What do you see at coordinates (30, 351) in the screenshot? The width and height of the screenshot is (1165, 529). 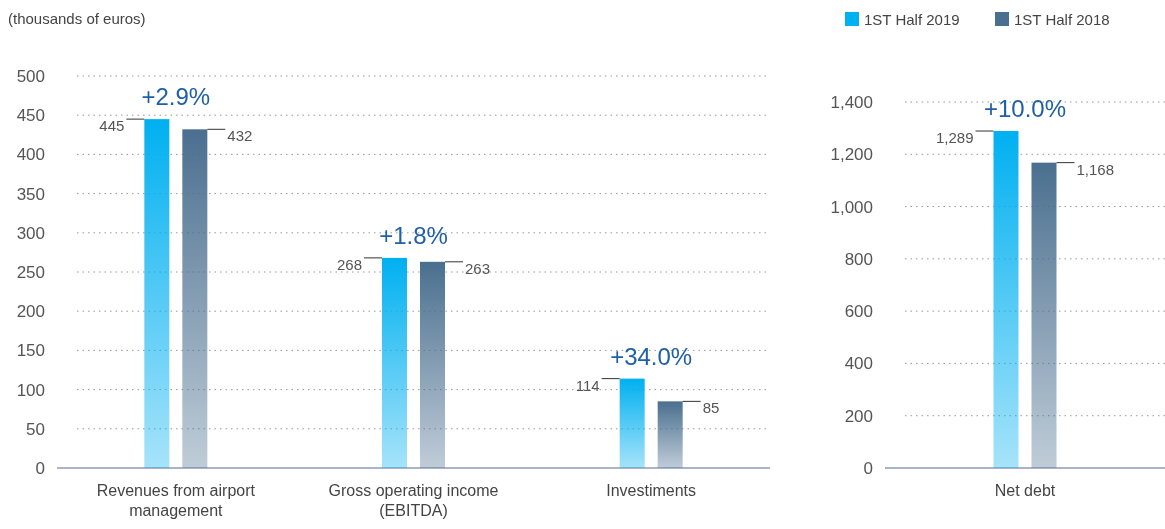 I see `y-tick-label: 150` at bounding box center [30, 351].